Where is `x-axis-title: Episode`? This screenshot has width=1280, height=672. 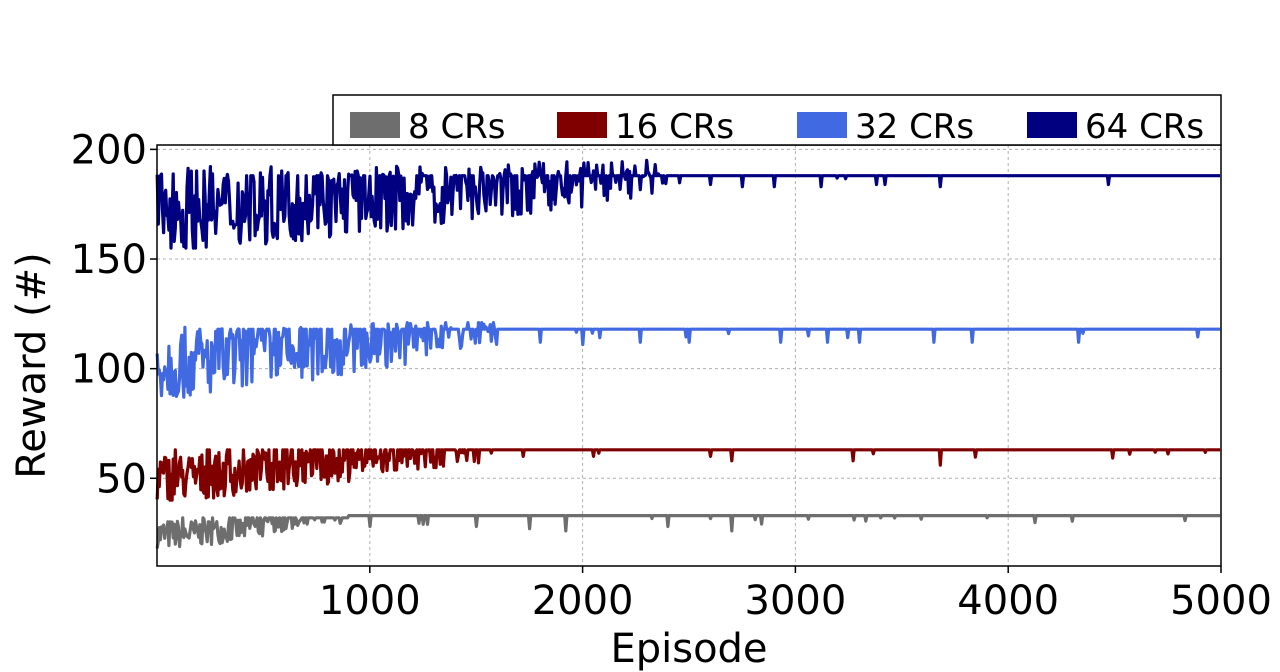 x-axis-title: Episode is located at coordinates (688, 649).